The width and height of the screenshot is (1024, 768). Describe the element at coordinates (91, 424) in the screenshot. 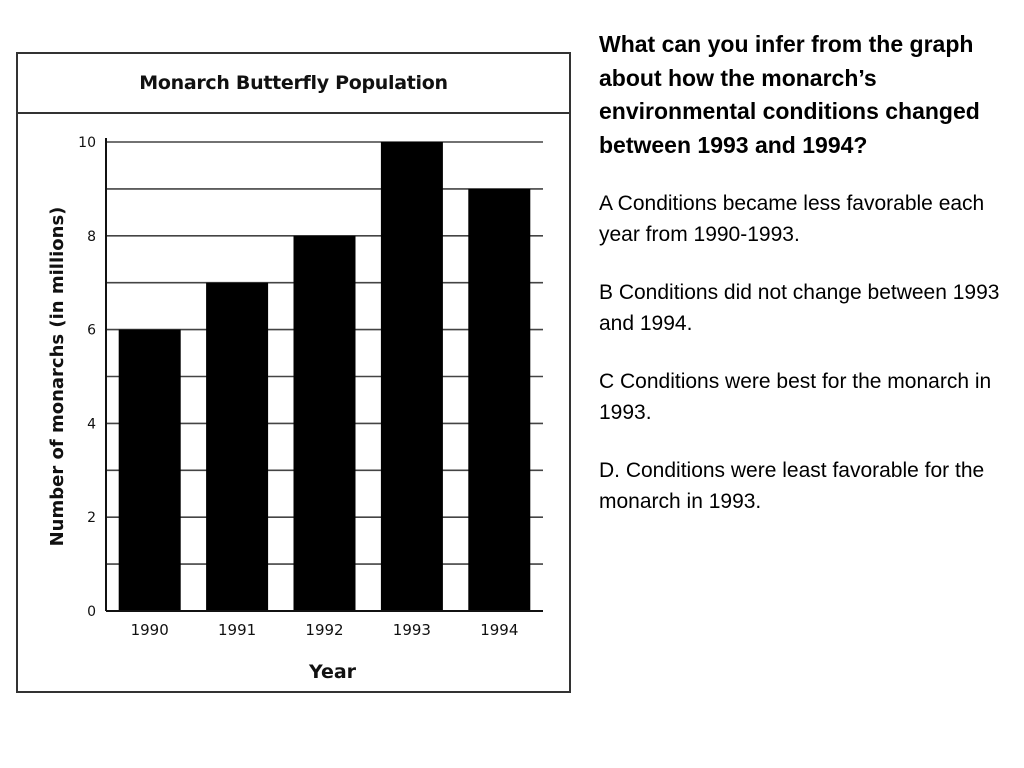

I see `y-tick-label: 4` at that location.